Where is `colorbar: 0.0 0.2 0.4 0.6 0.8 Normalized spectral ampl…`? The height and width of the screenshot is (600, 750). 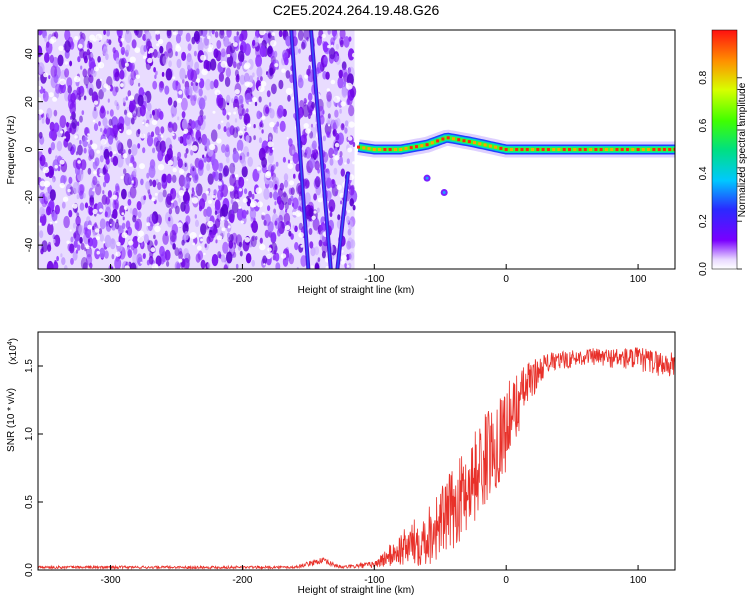 colorbar: 0.0 0.2 0.4 0.6 0.8 Normalized spectral ampl… is located at coordinates (723, 152).